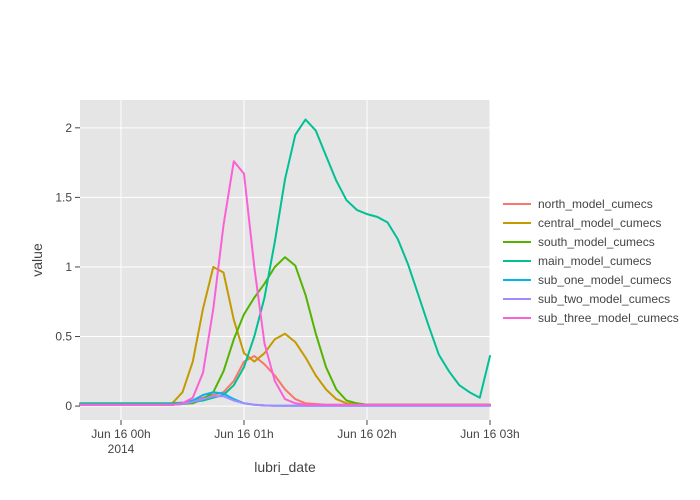 The image size is (700, 500). I want to click on legend-label: central_model_cumecs, so click(599, 223).